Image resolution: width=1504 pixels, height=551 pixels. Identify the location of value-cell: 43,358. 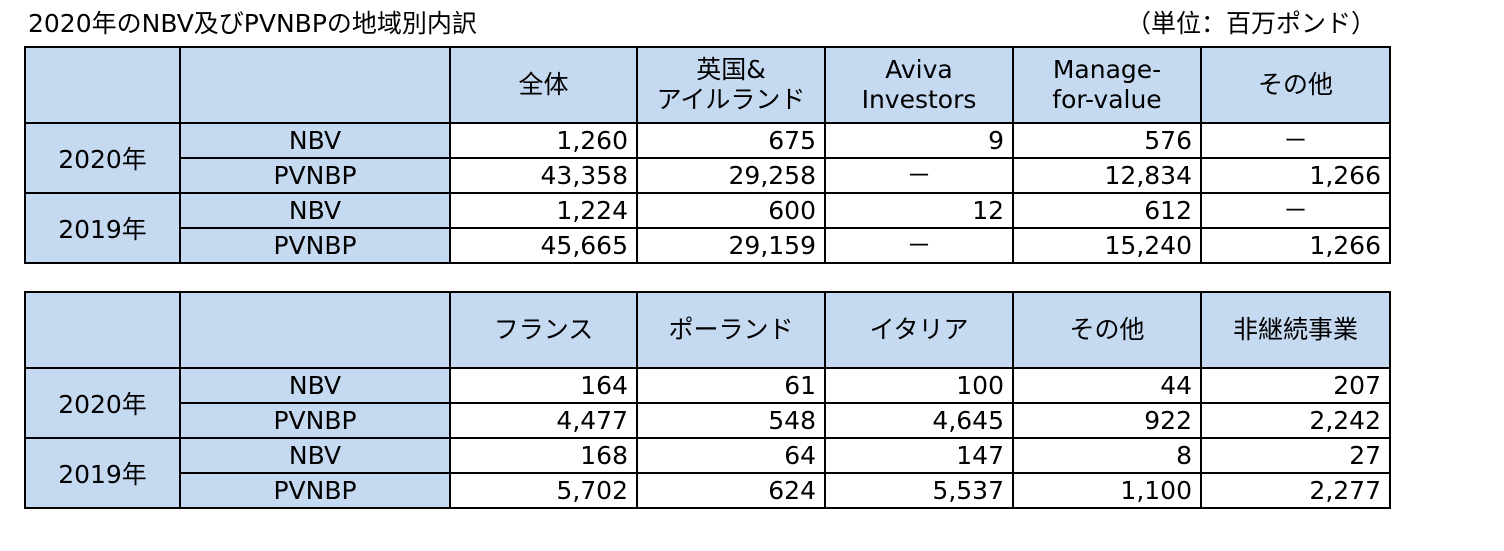
(543, 175).